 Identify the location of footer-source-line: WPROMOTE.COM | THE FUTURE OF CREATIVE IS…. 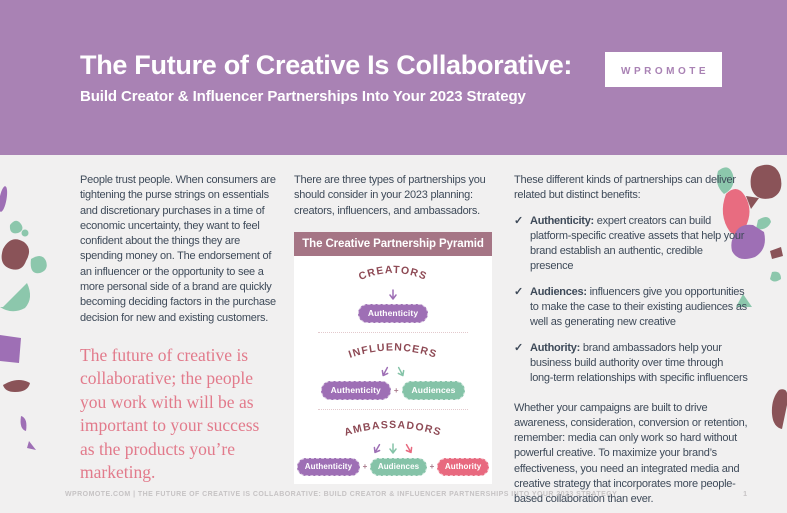
(341, 494).